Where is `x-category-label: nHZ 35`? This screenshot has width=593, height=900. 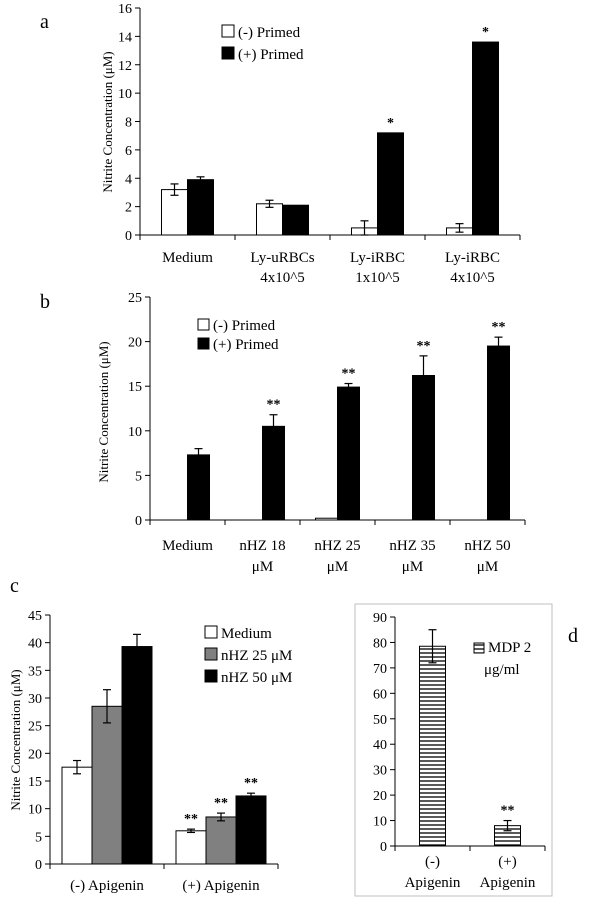 x-category-label: nHZ 35 is located at coordinates (412, 546).